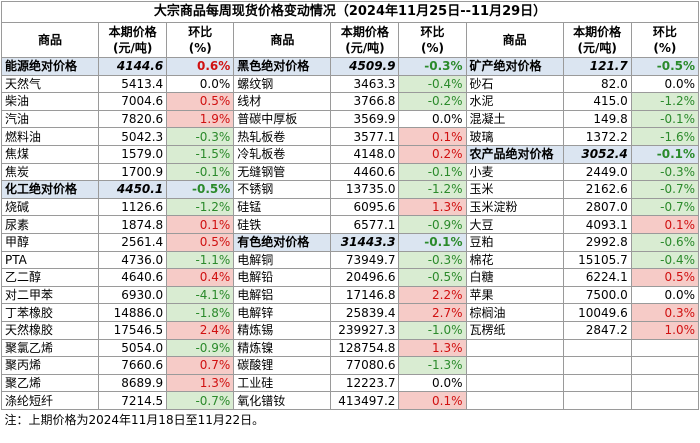 Image resolution: width=700 pixels, height=443 pixels. What do you see at coordinates (665, 312) in the screenshot?
I see `change: 0.3%` at bounding box center [665, 312].